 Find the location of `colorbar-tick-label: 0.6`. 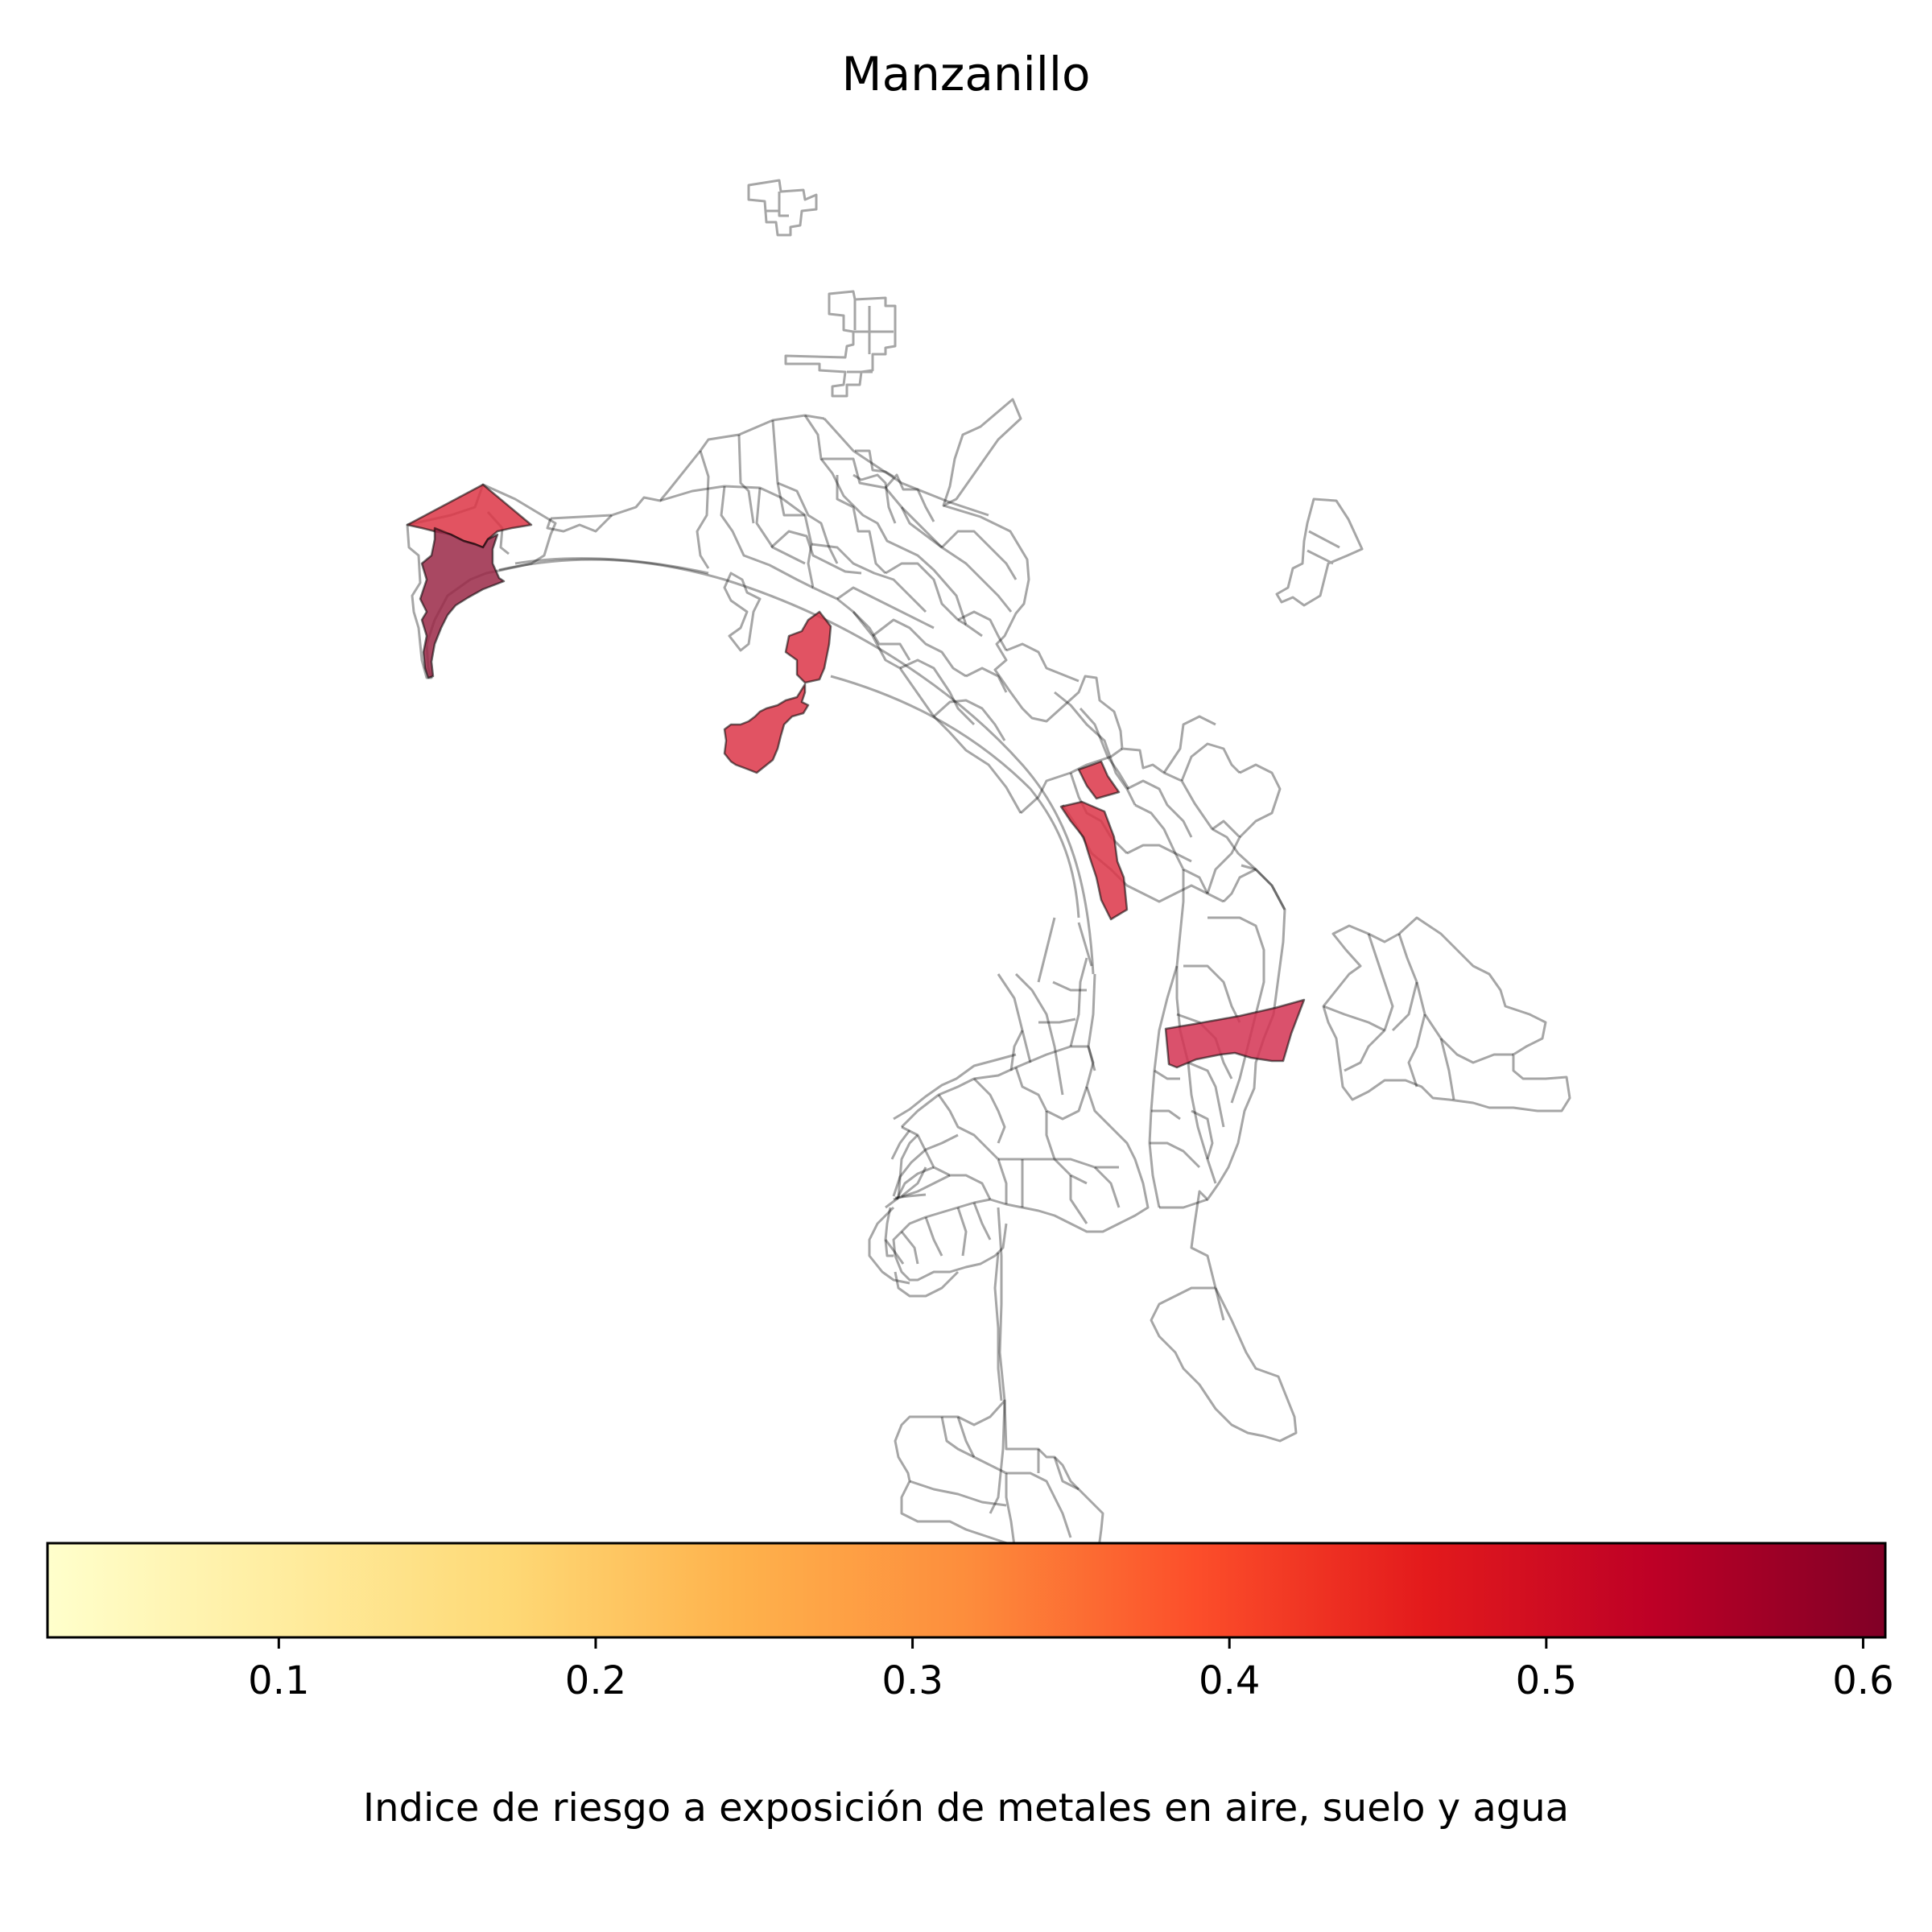

colorbar-tick-label: 0.6 is located at coordinates (1862, 1681).